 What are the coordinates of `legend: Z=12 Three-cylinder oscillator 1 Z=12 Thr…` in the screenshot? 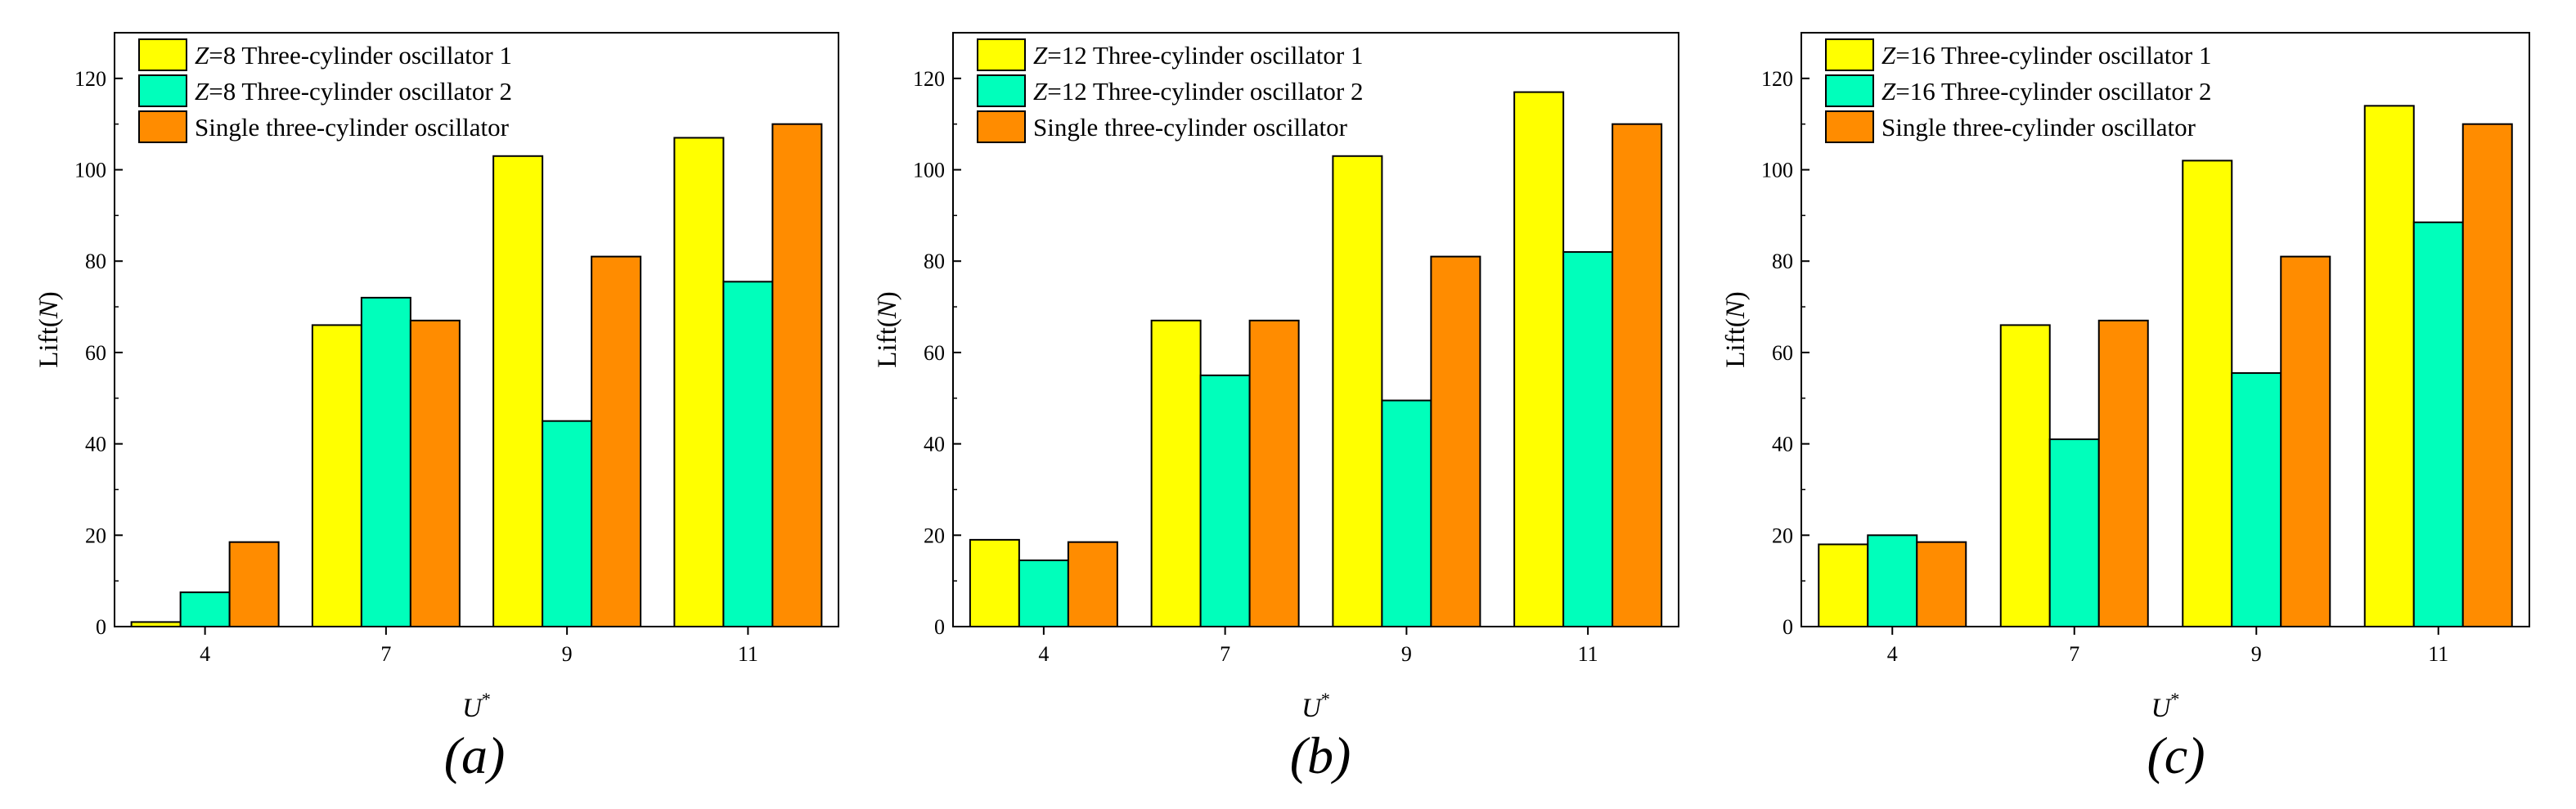 It's located at (1170, 90).